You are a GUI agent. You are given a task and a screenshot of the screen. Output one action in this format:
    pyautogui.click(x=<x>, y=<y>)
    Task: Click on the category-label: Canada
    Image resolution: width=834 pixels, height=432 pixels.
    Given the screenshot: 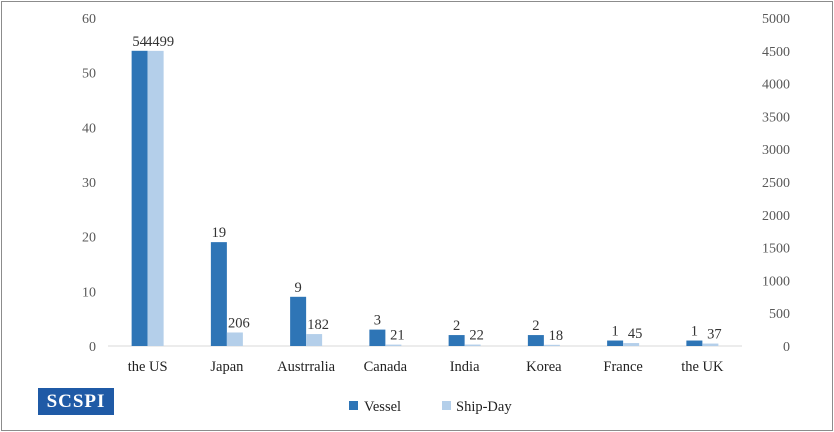 What is the action you would take?
    pyautogui.click(x=386, y=367)
    